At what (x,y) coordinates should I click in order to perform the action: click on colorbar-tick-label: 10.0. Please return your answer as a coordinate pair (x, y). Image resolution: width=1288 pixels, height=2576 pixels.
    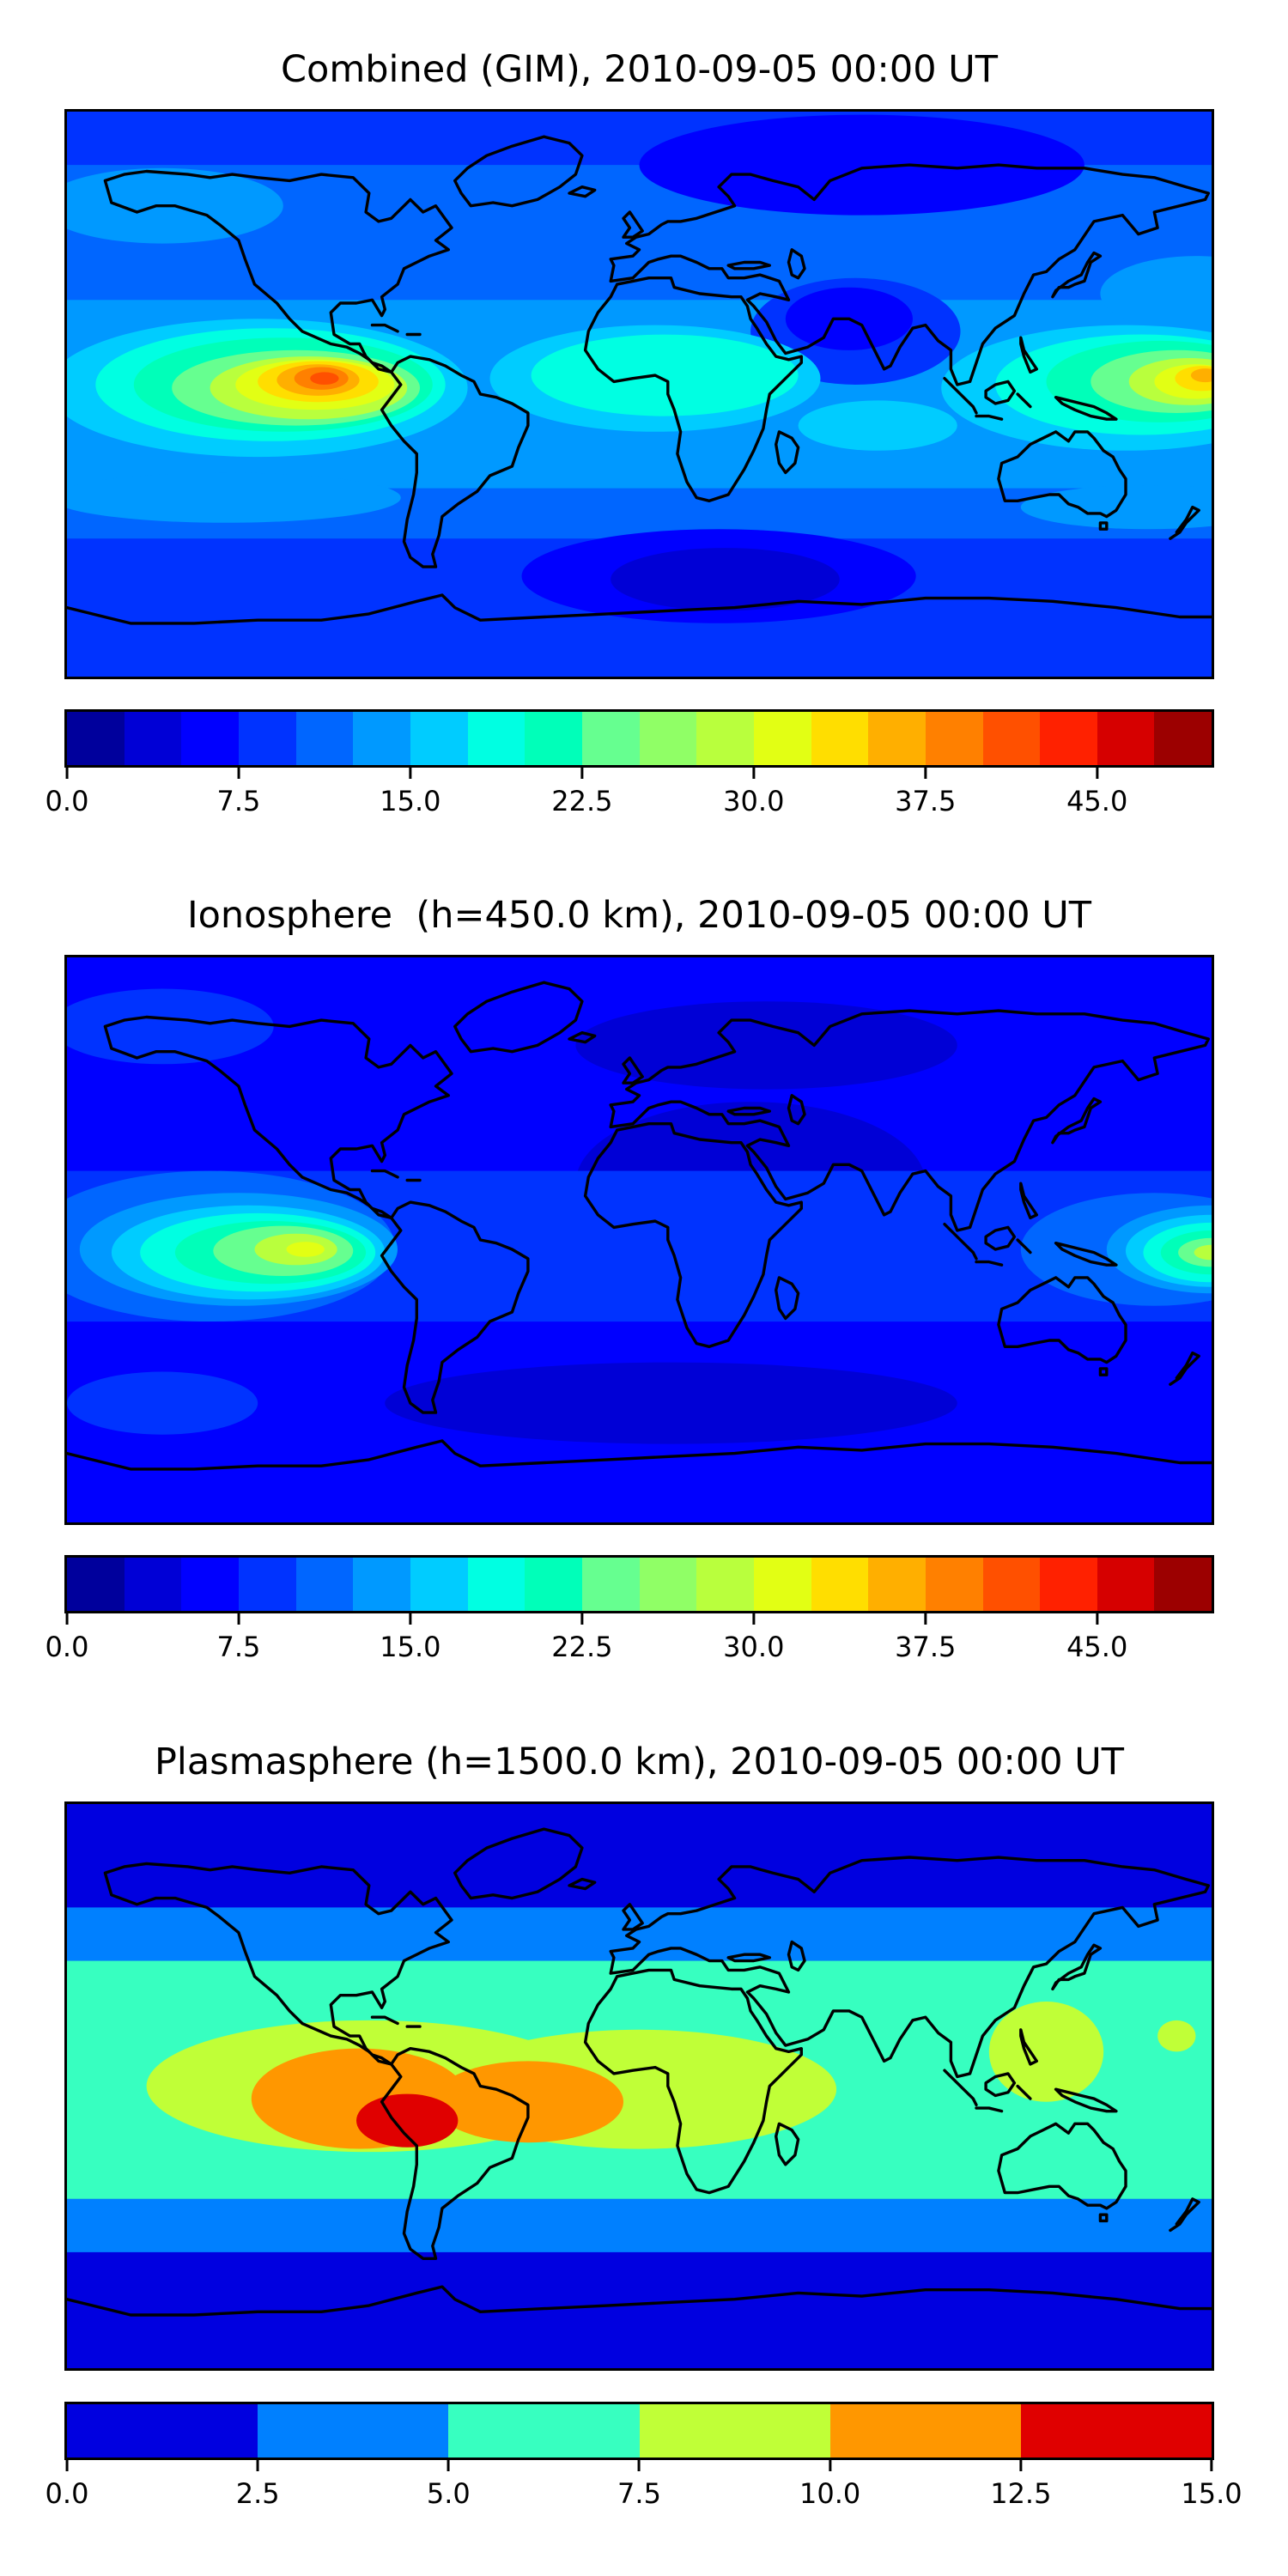
    Looking at the image, I should click on (830, 2493).